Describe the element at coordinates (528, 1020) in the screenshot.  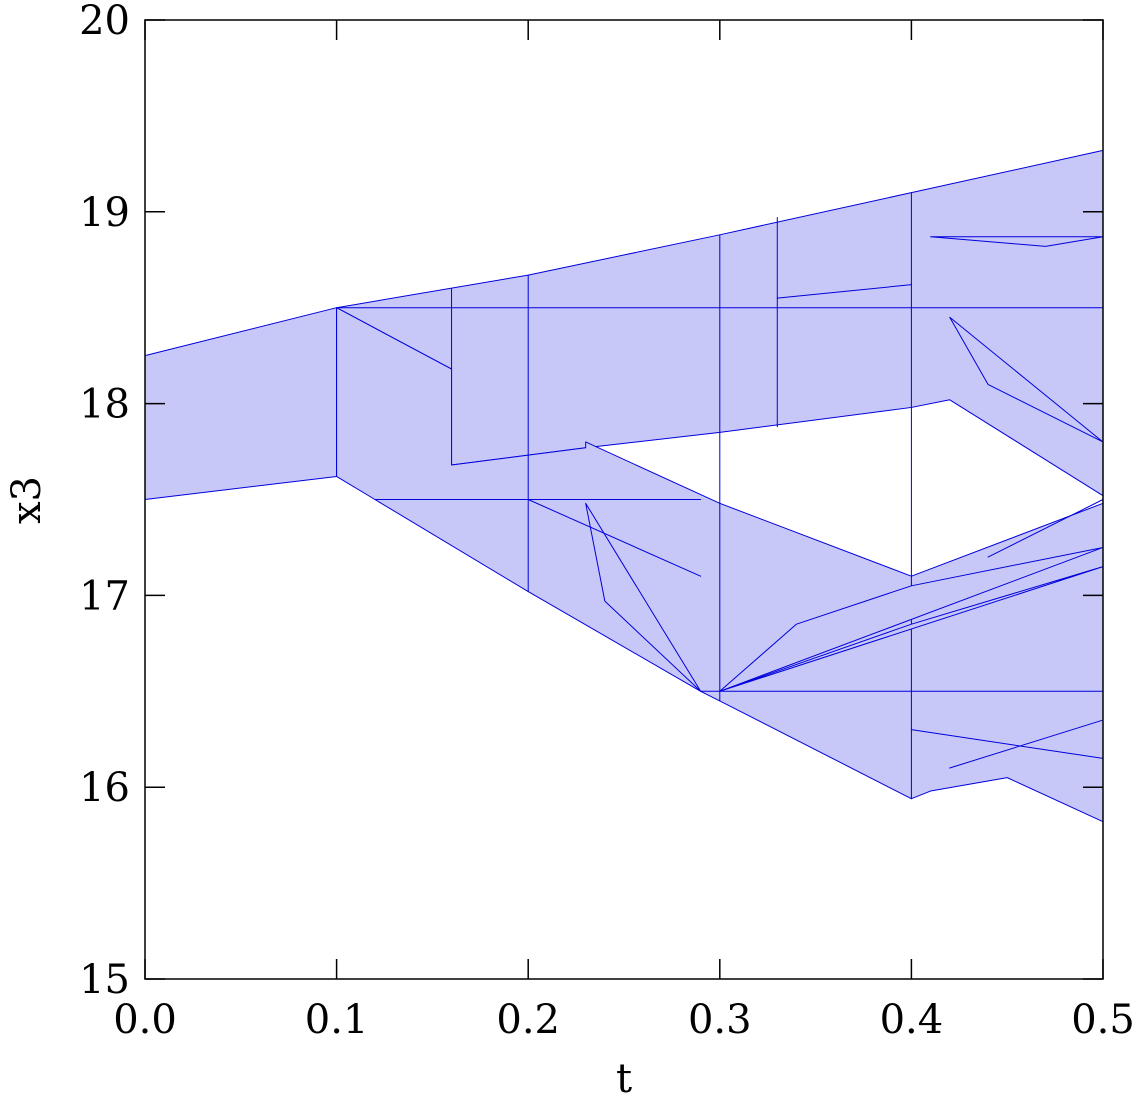
I see `x-tick-label: 0.2` at that location.